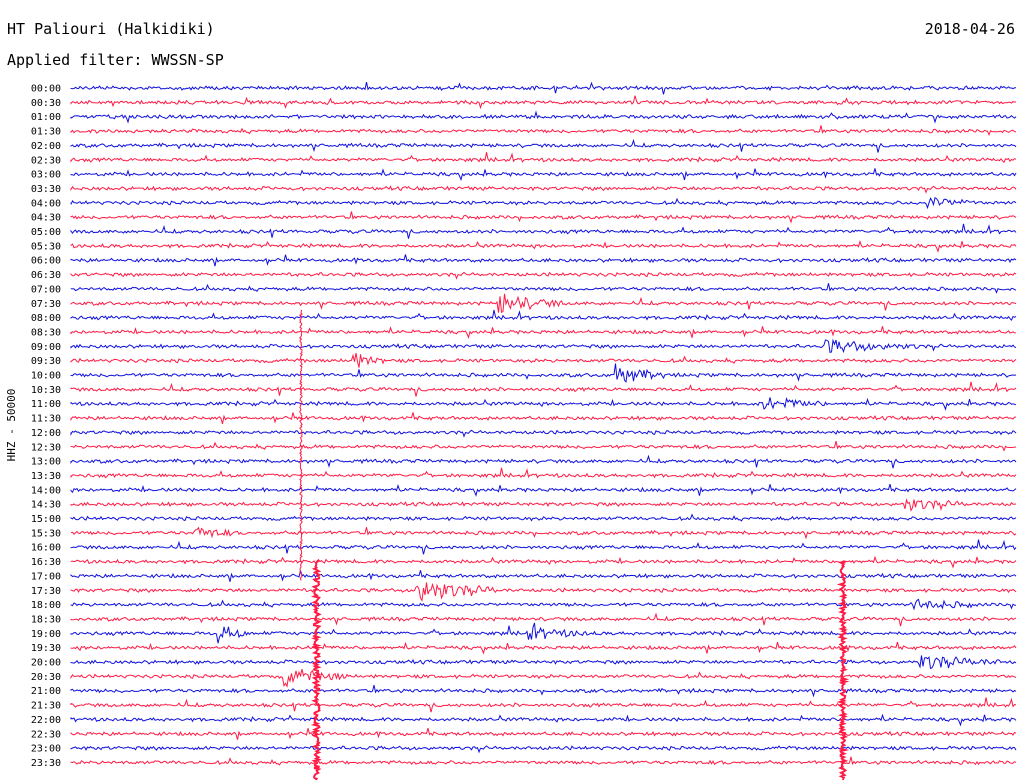  Describe the element at coordinates (46, 634) in the screenshot. I see `row-time-label: 19:00` at that location.